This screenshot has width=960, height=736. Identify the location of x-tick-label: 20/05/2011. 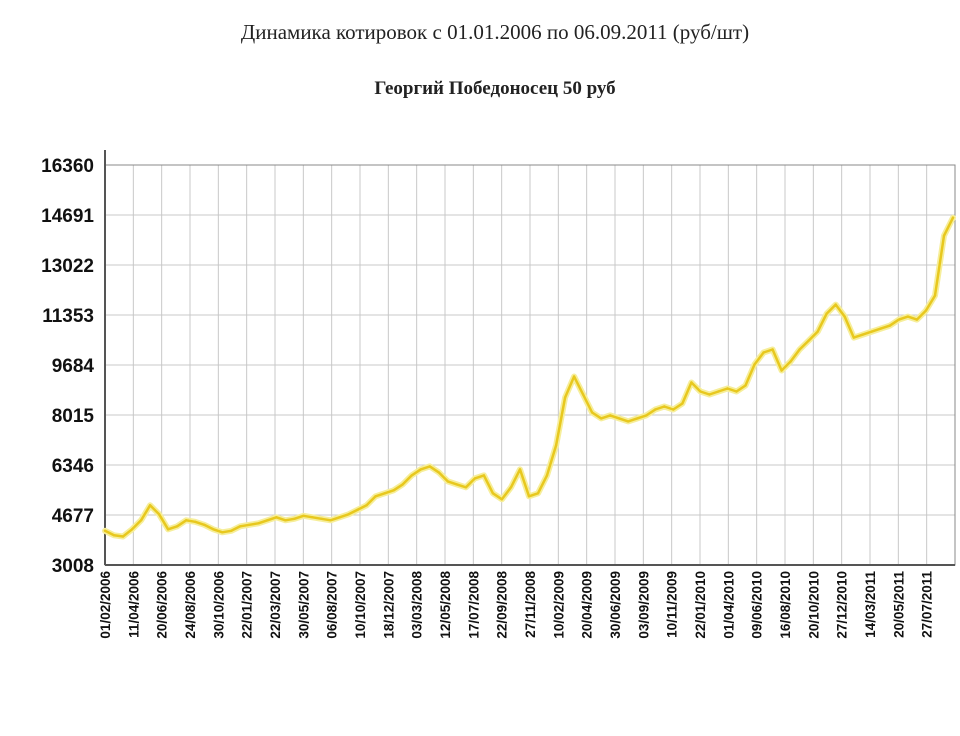
(898, 604).